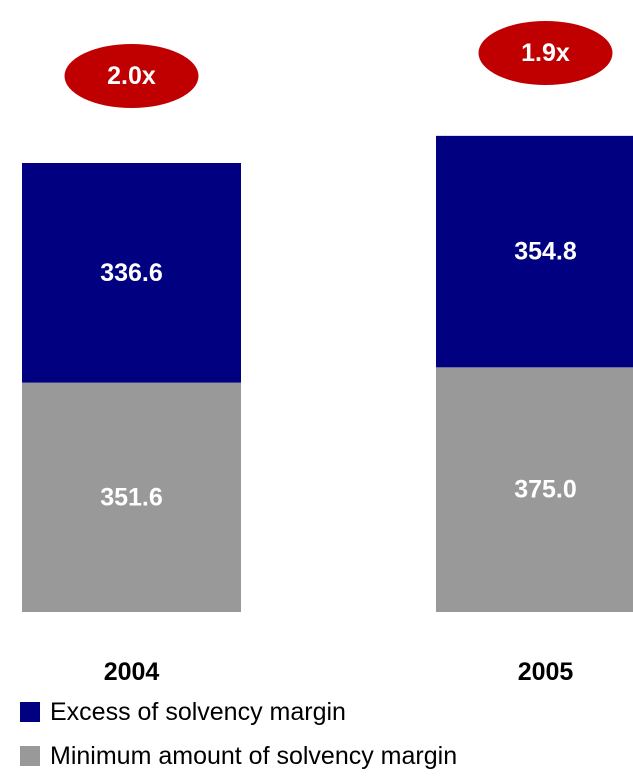 The height and width of the screenshot is (778, 633). I want to click on bar-minimum-2005, so click(534, 489).